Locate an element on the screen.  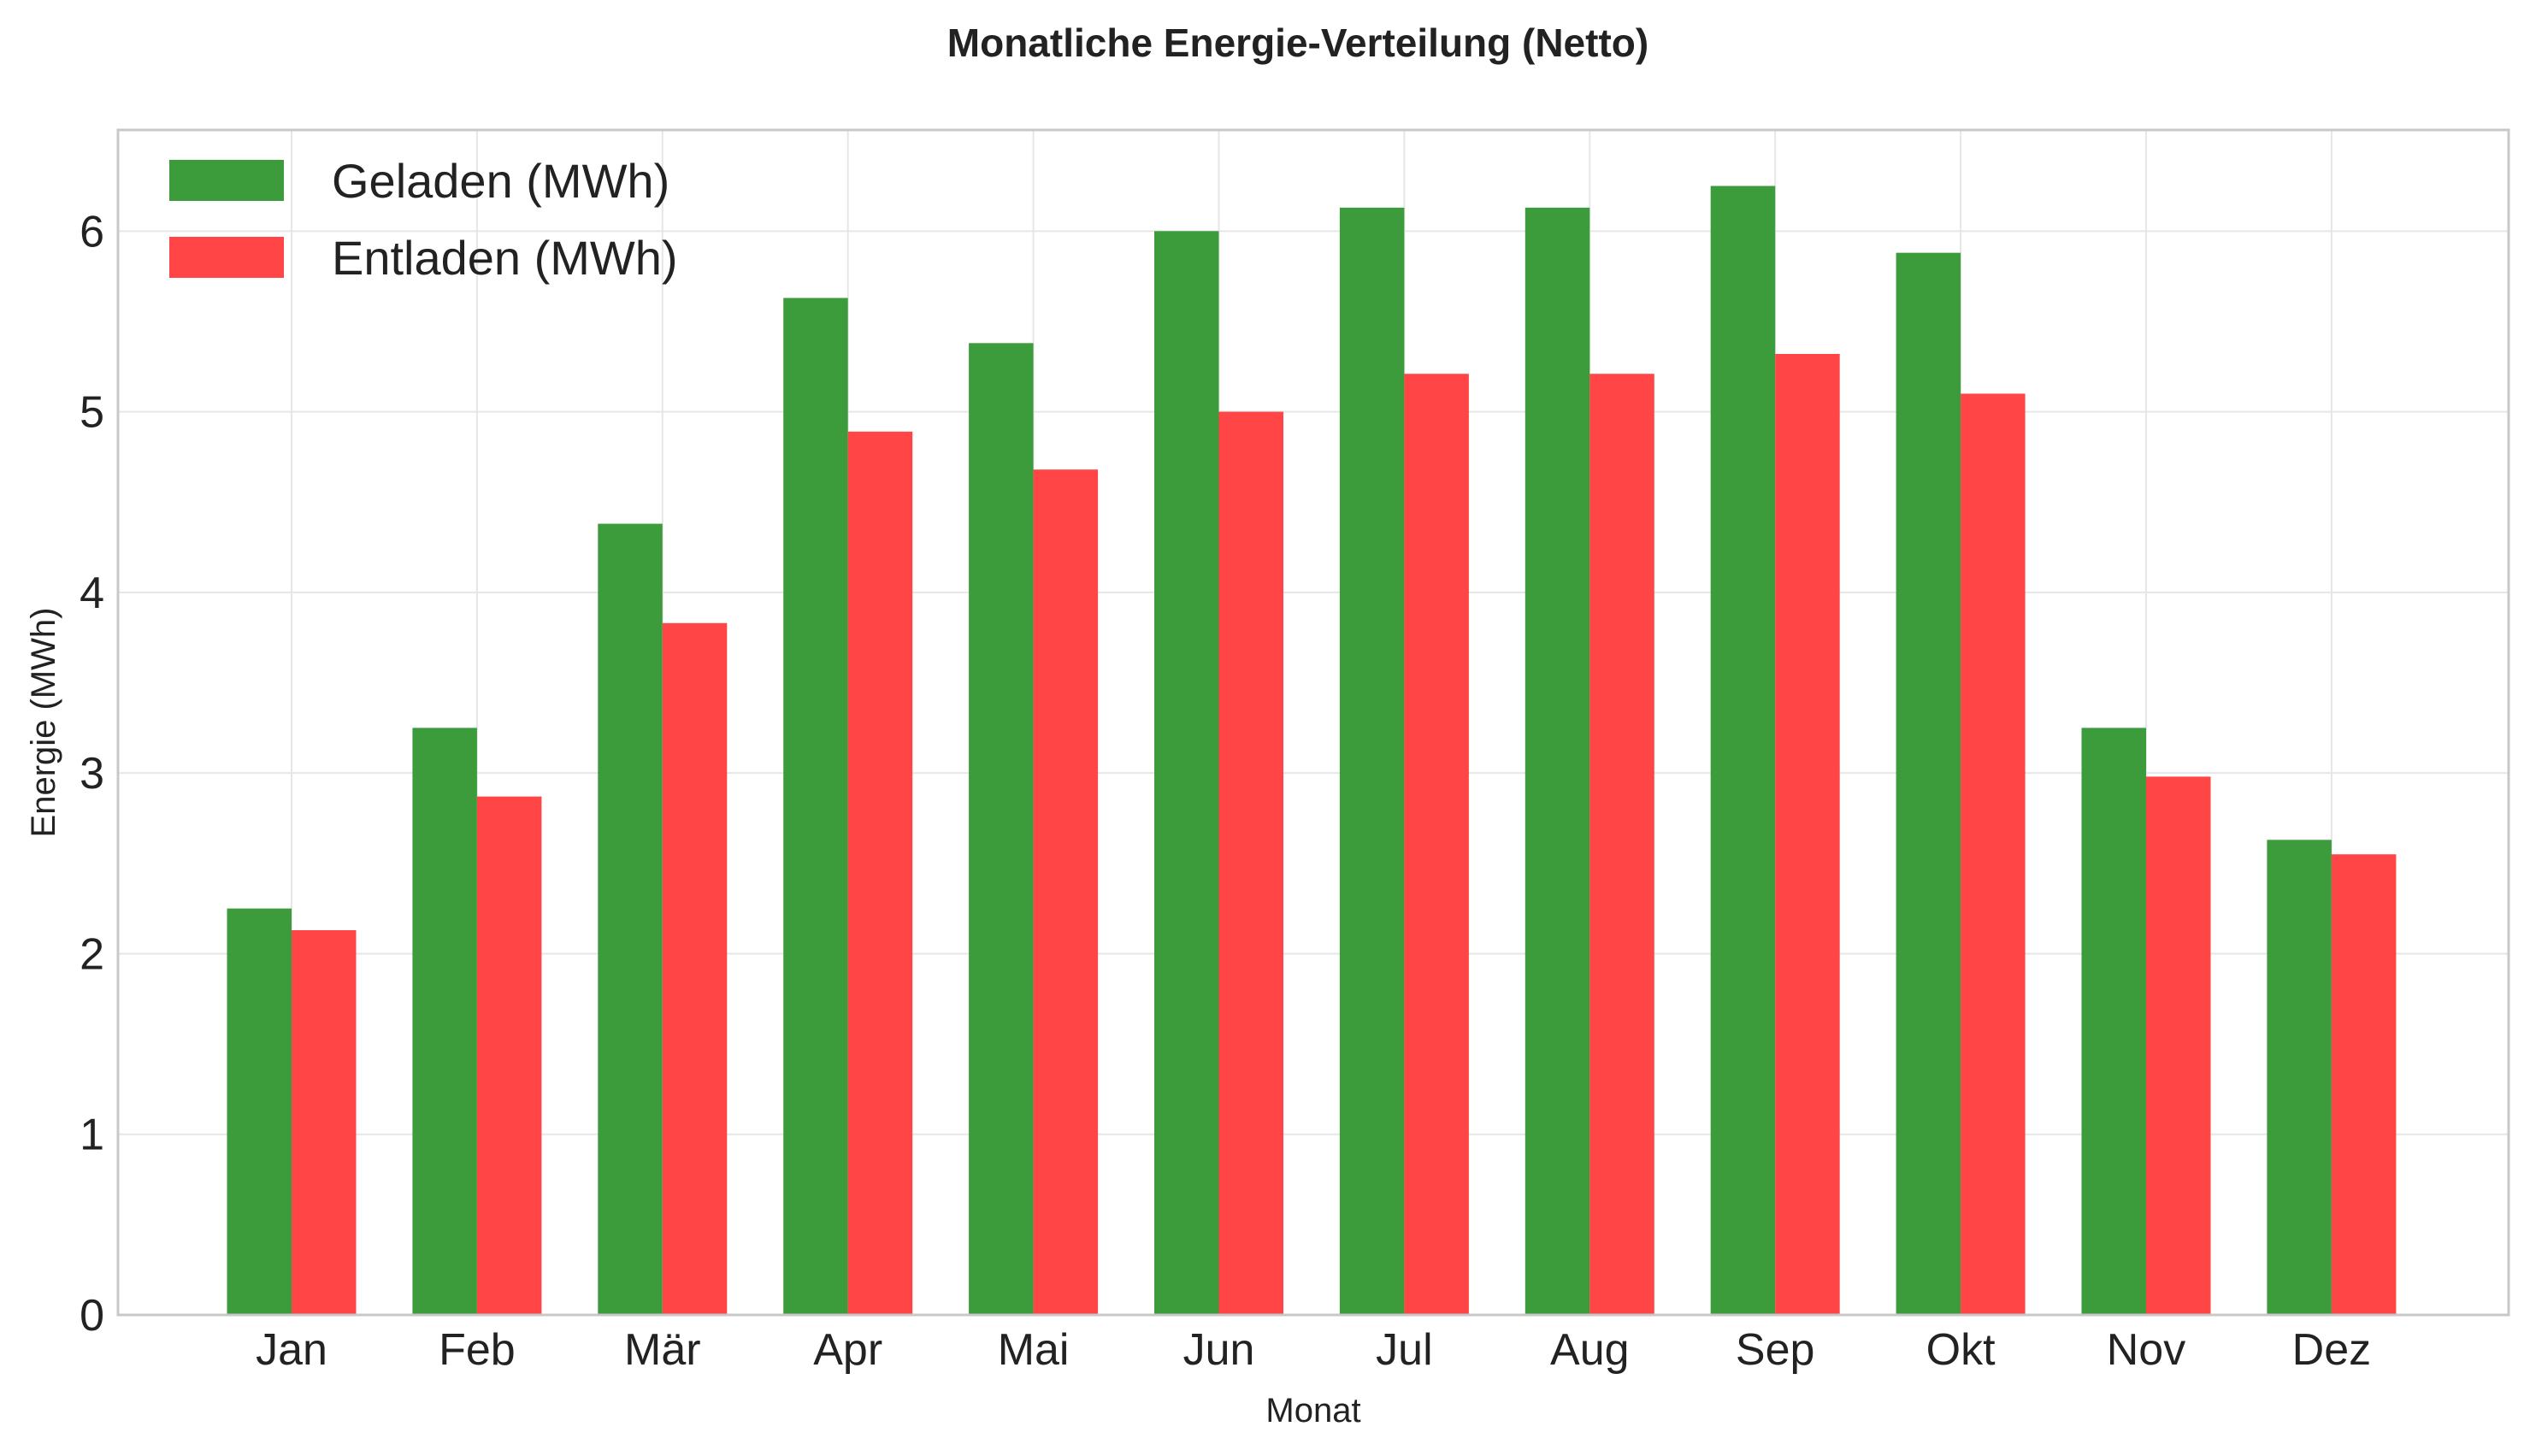
bar-geladen-jan is located at coordinates (259, 1111).